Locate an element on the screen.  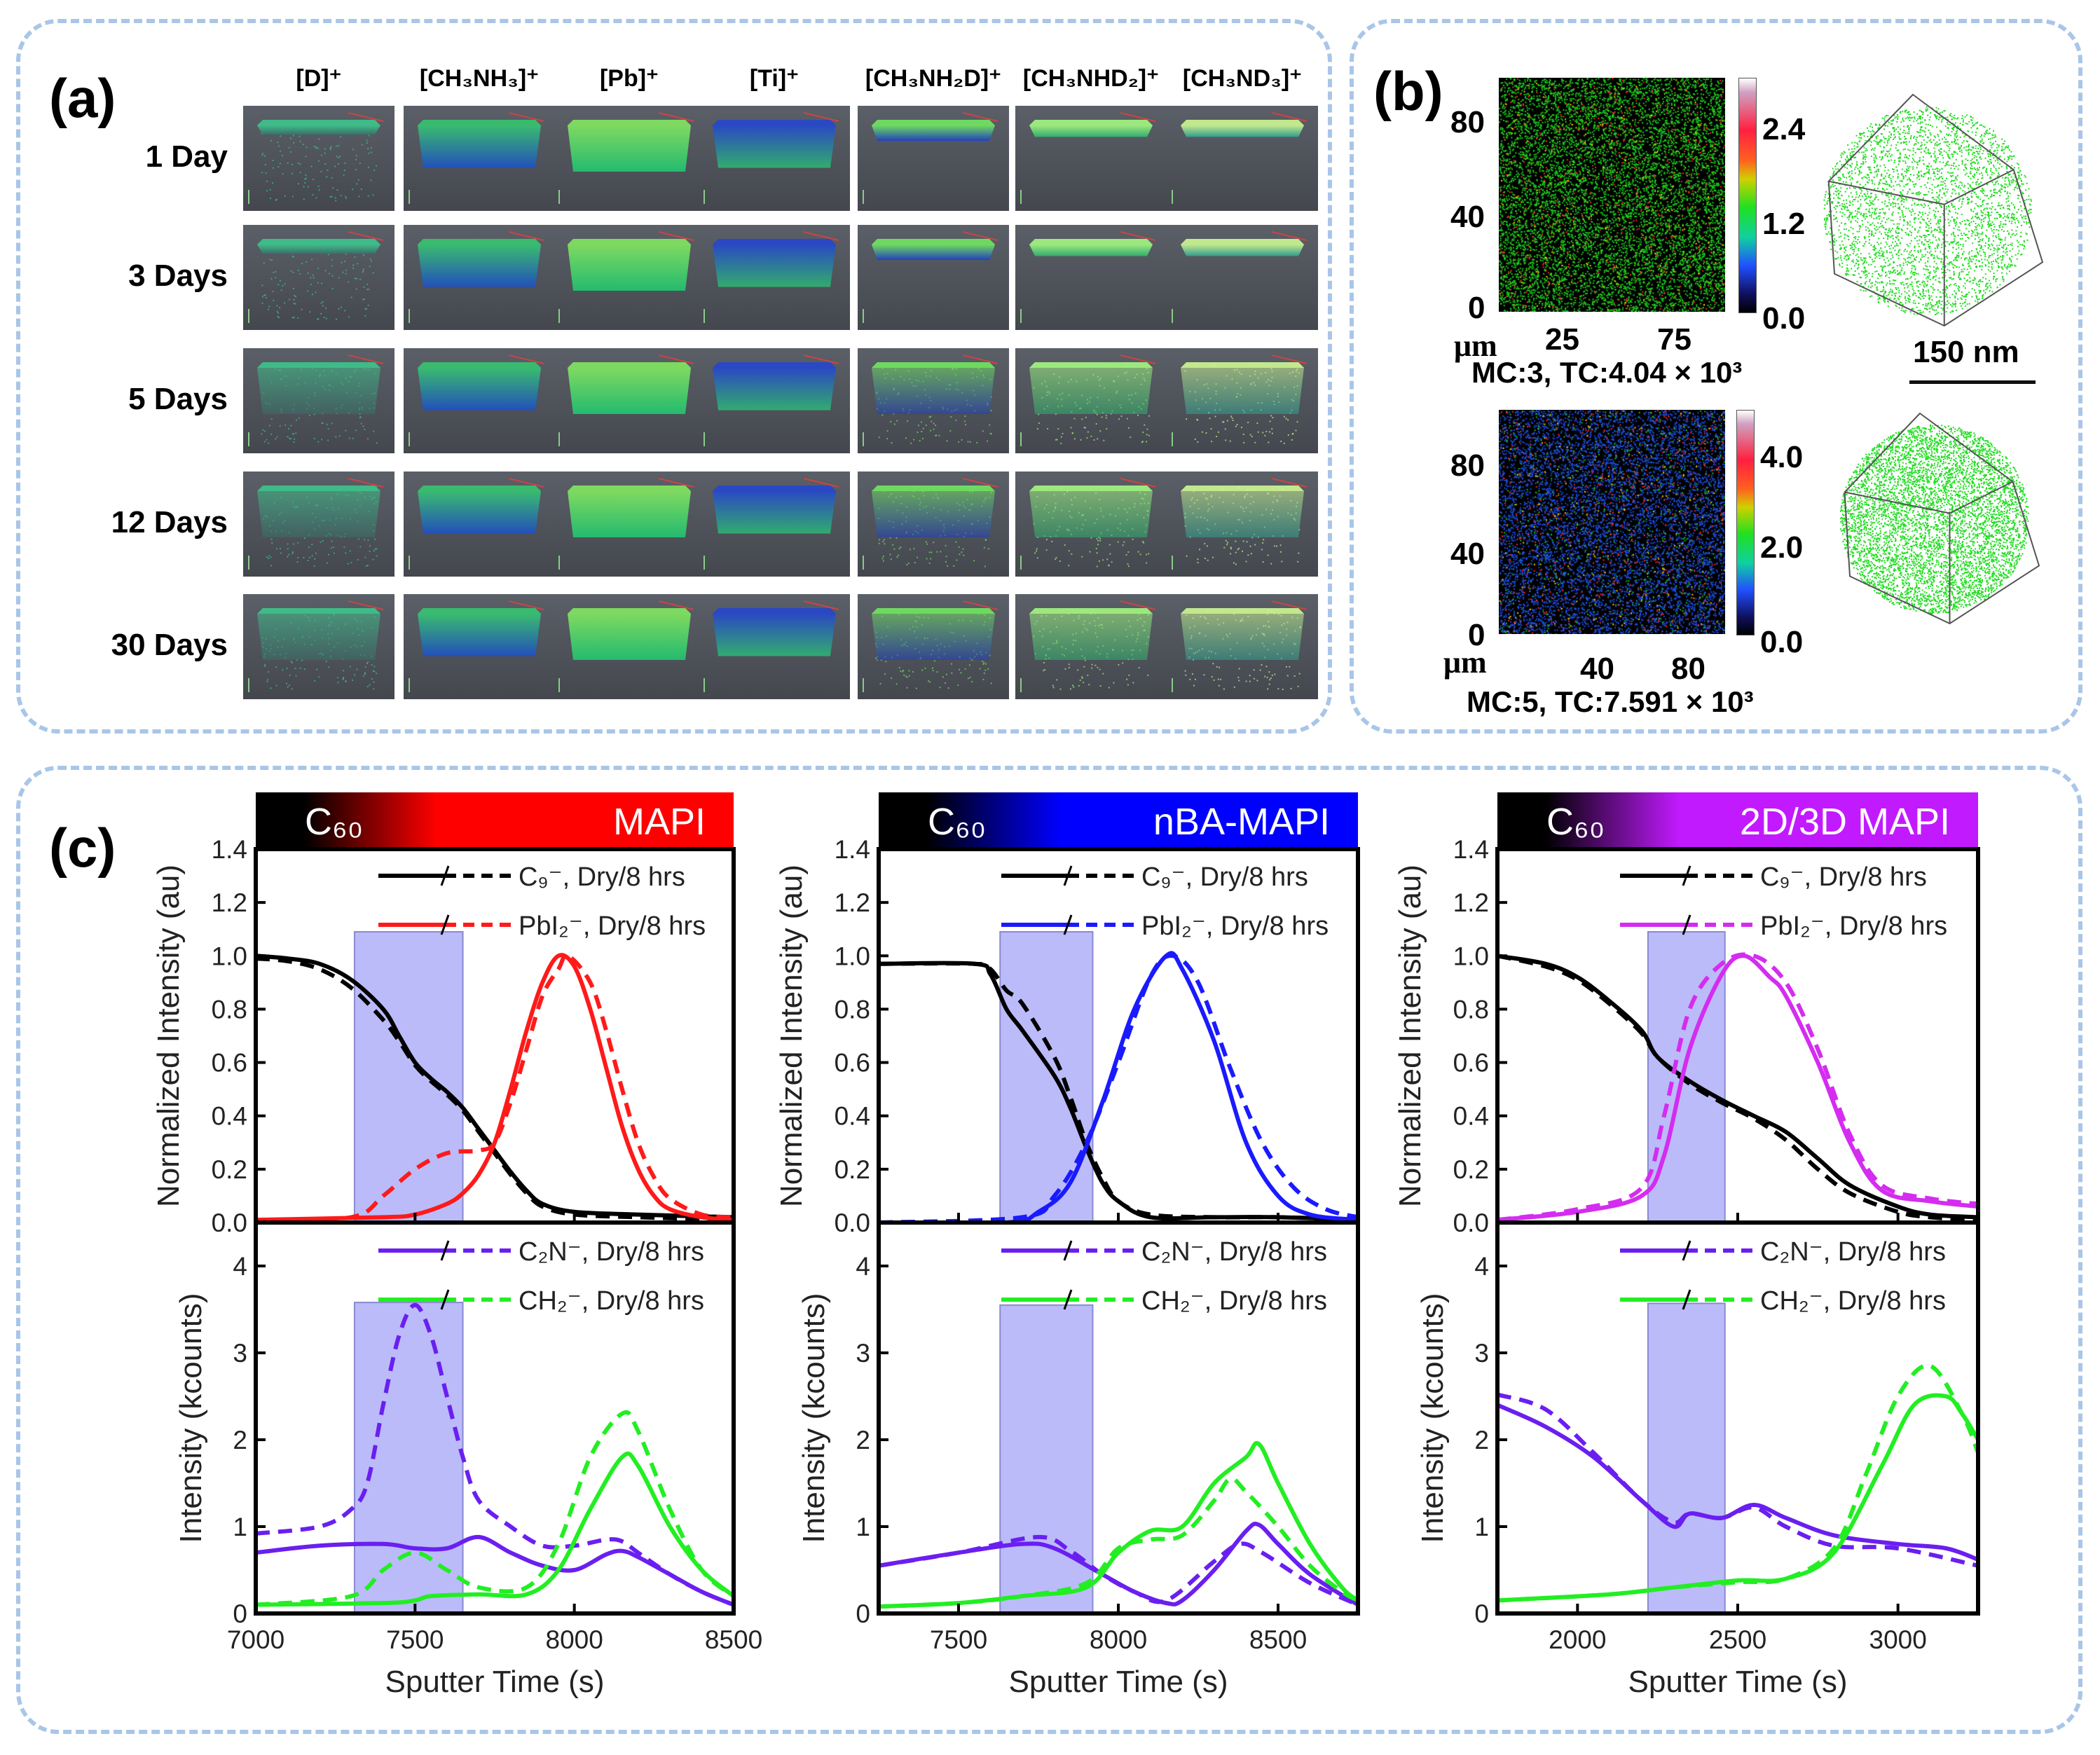
map2-xtick-80: 80 is located at coordinates (1688, 669).